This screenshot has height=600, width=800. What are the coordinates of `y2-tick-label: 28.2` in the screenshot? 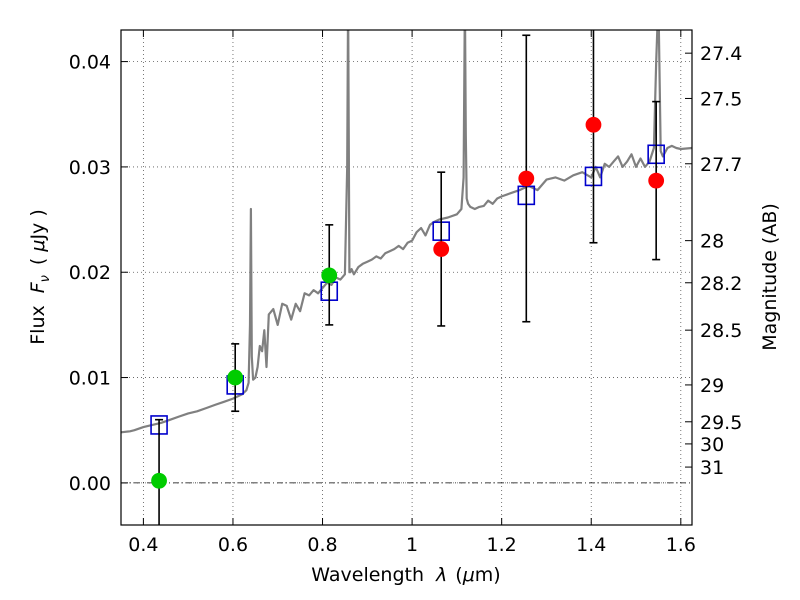 It's located at (721, 284).